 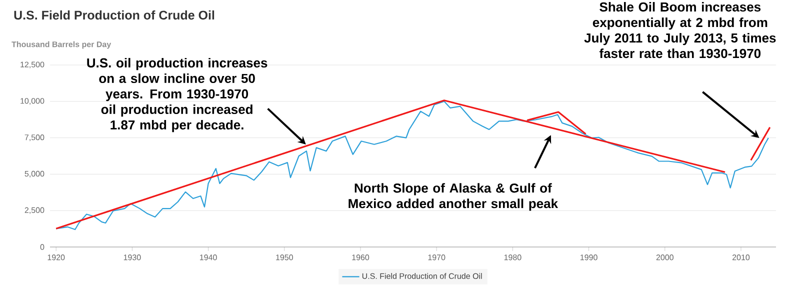 What do you see at coordinates (665, 257) in the screenshot?
I see `x-tick-label: 2000` at bounding box center [665, 257].